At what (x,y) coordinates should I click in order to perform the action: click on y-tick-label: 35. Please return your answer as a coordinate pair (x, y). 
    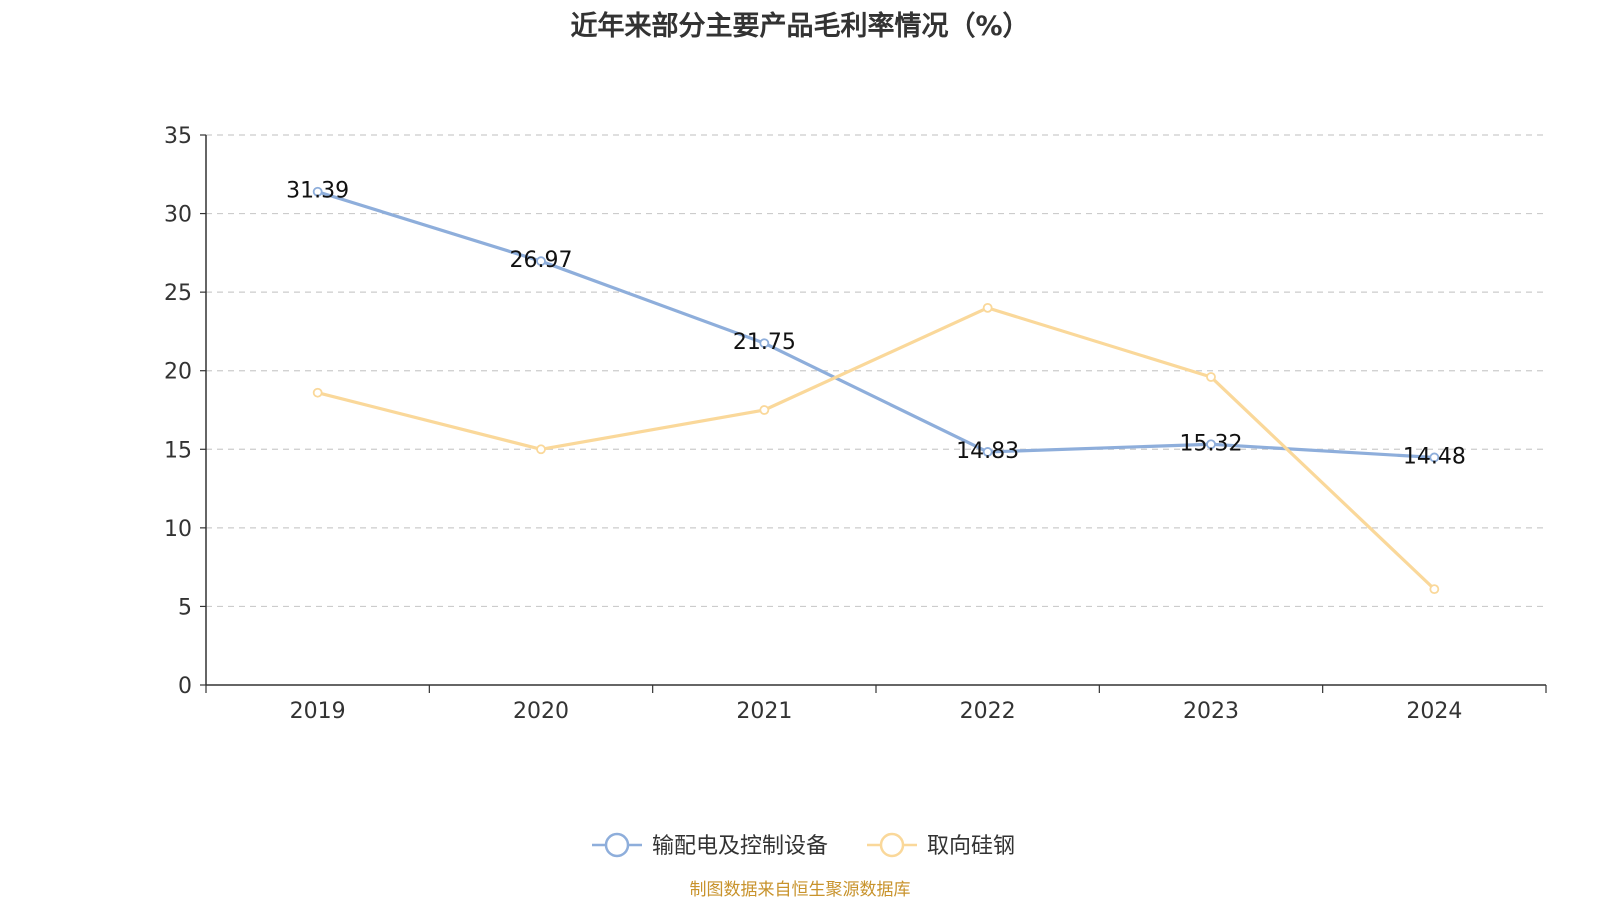
    Looking at the image, I should click on (178, 136).